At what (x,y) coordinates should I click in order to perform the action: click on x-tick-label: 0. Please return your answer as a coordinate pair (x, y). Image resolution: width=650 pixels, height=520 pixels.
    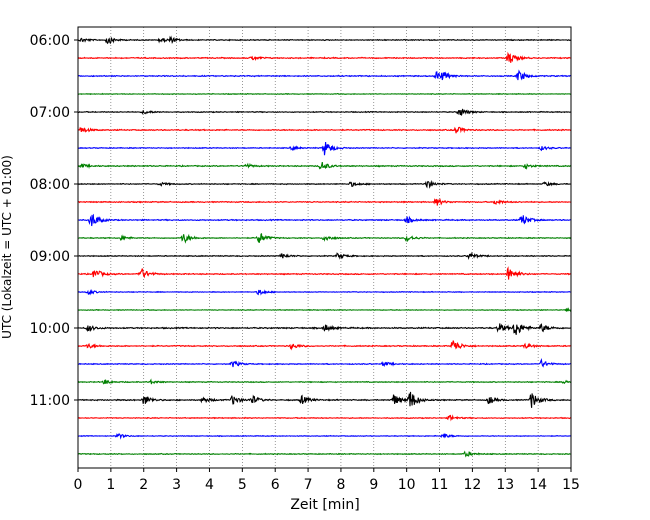
    Looking at the image, I should click on (78, 485).